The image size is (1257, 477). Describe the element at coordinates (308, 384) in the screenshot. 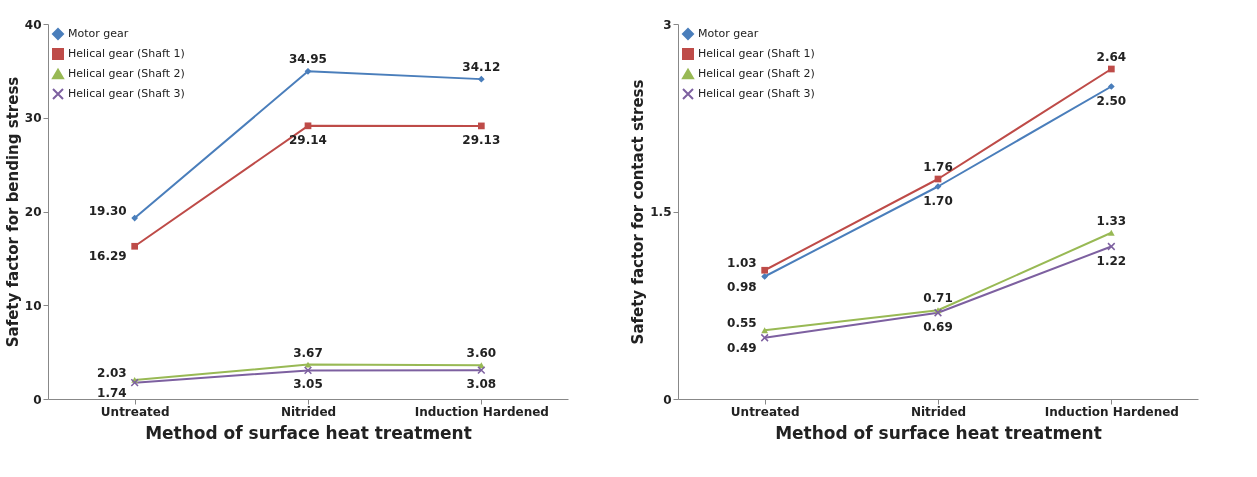

I see `data-label: 3.05` at that location.